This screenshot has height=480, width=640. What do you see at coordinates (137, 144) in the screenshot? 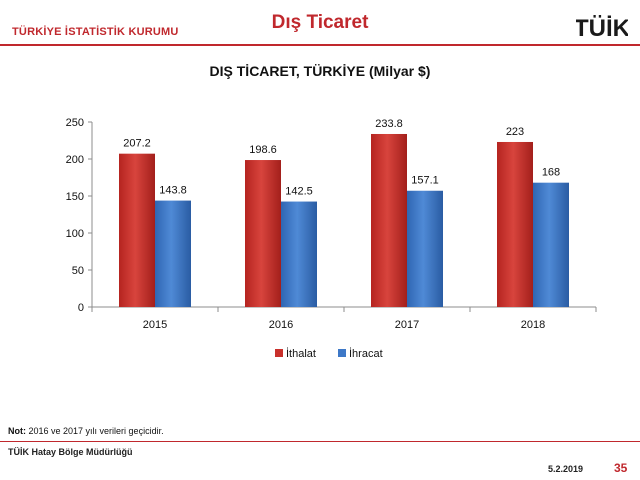
I see `data-label: 207.2` at bounding box center [137, 144].